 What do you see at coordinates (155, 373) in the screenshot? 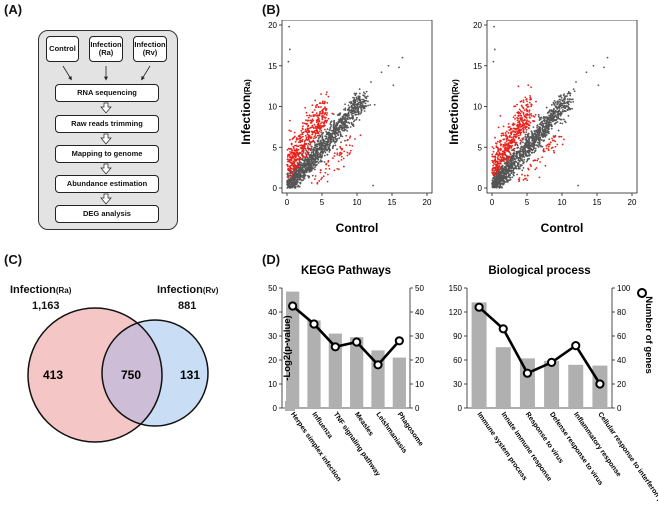
I see `venn-outline-rv` at bounding box center [155, 373].